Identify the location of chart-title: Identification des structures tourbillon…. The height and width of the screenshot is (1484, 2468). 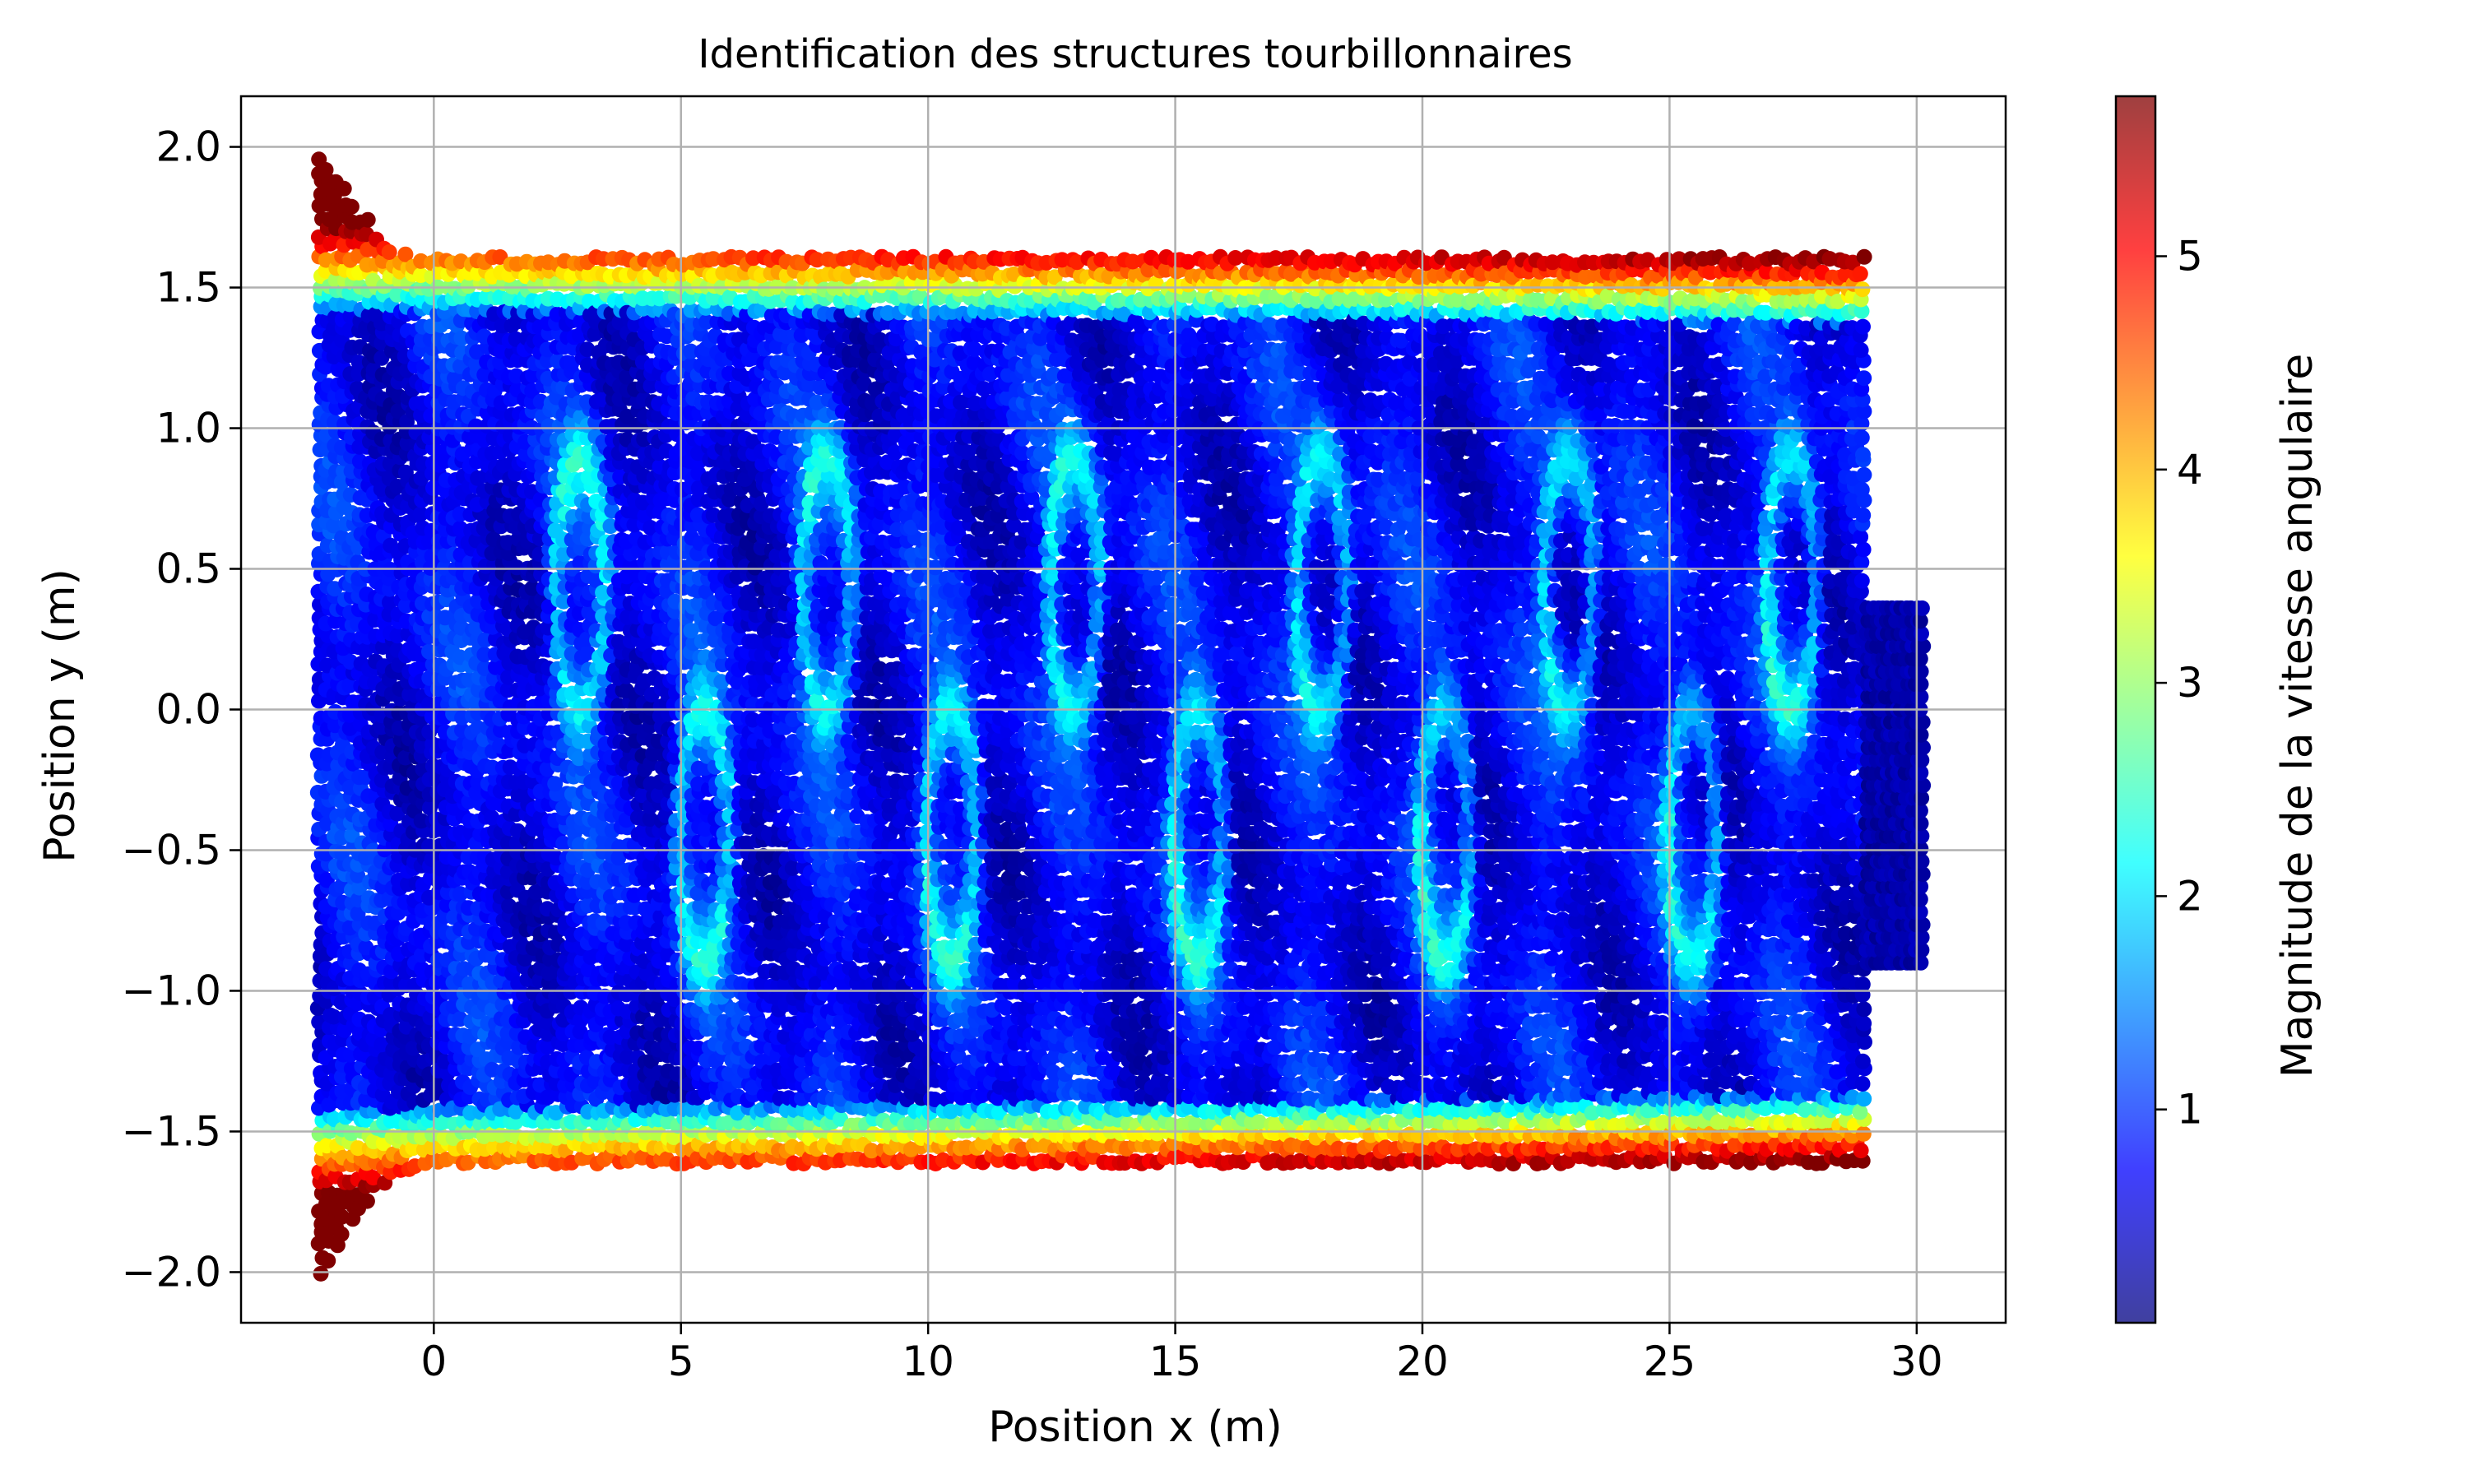
(1135, 54).